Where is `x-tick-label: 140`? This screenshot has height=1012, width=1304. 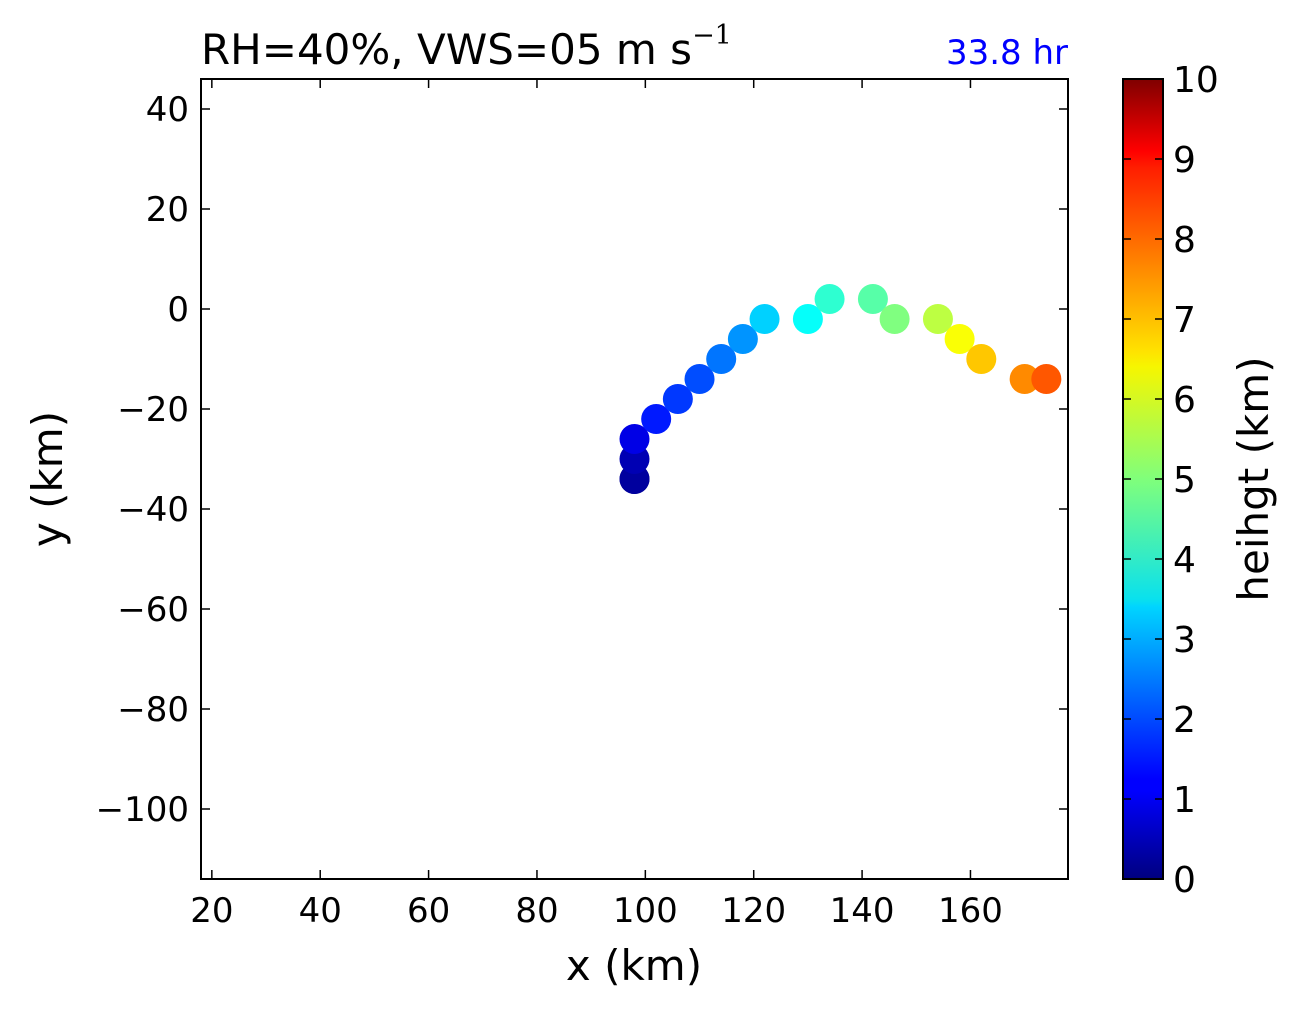
x-tick-label: 140 is located at coordinates (862, 911).